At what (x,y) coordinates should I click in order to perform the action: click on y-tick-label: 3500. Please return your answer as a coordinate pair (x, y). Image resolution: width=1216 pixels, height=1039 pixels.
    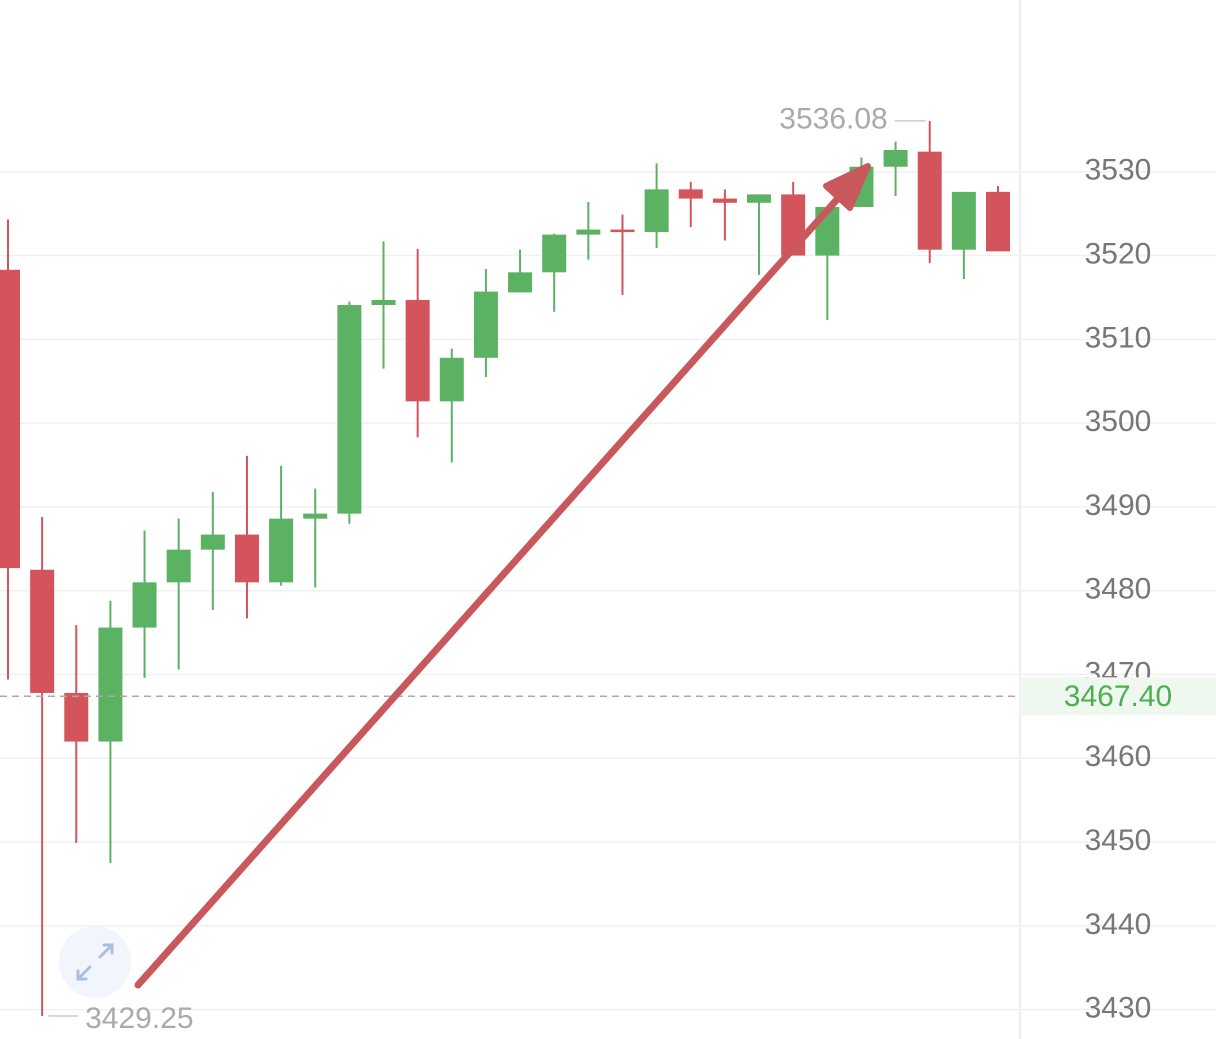
    Looking at the image, I should click on (1118, 421).